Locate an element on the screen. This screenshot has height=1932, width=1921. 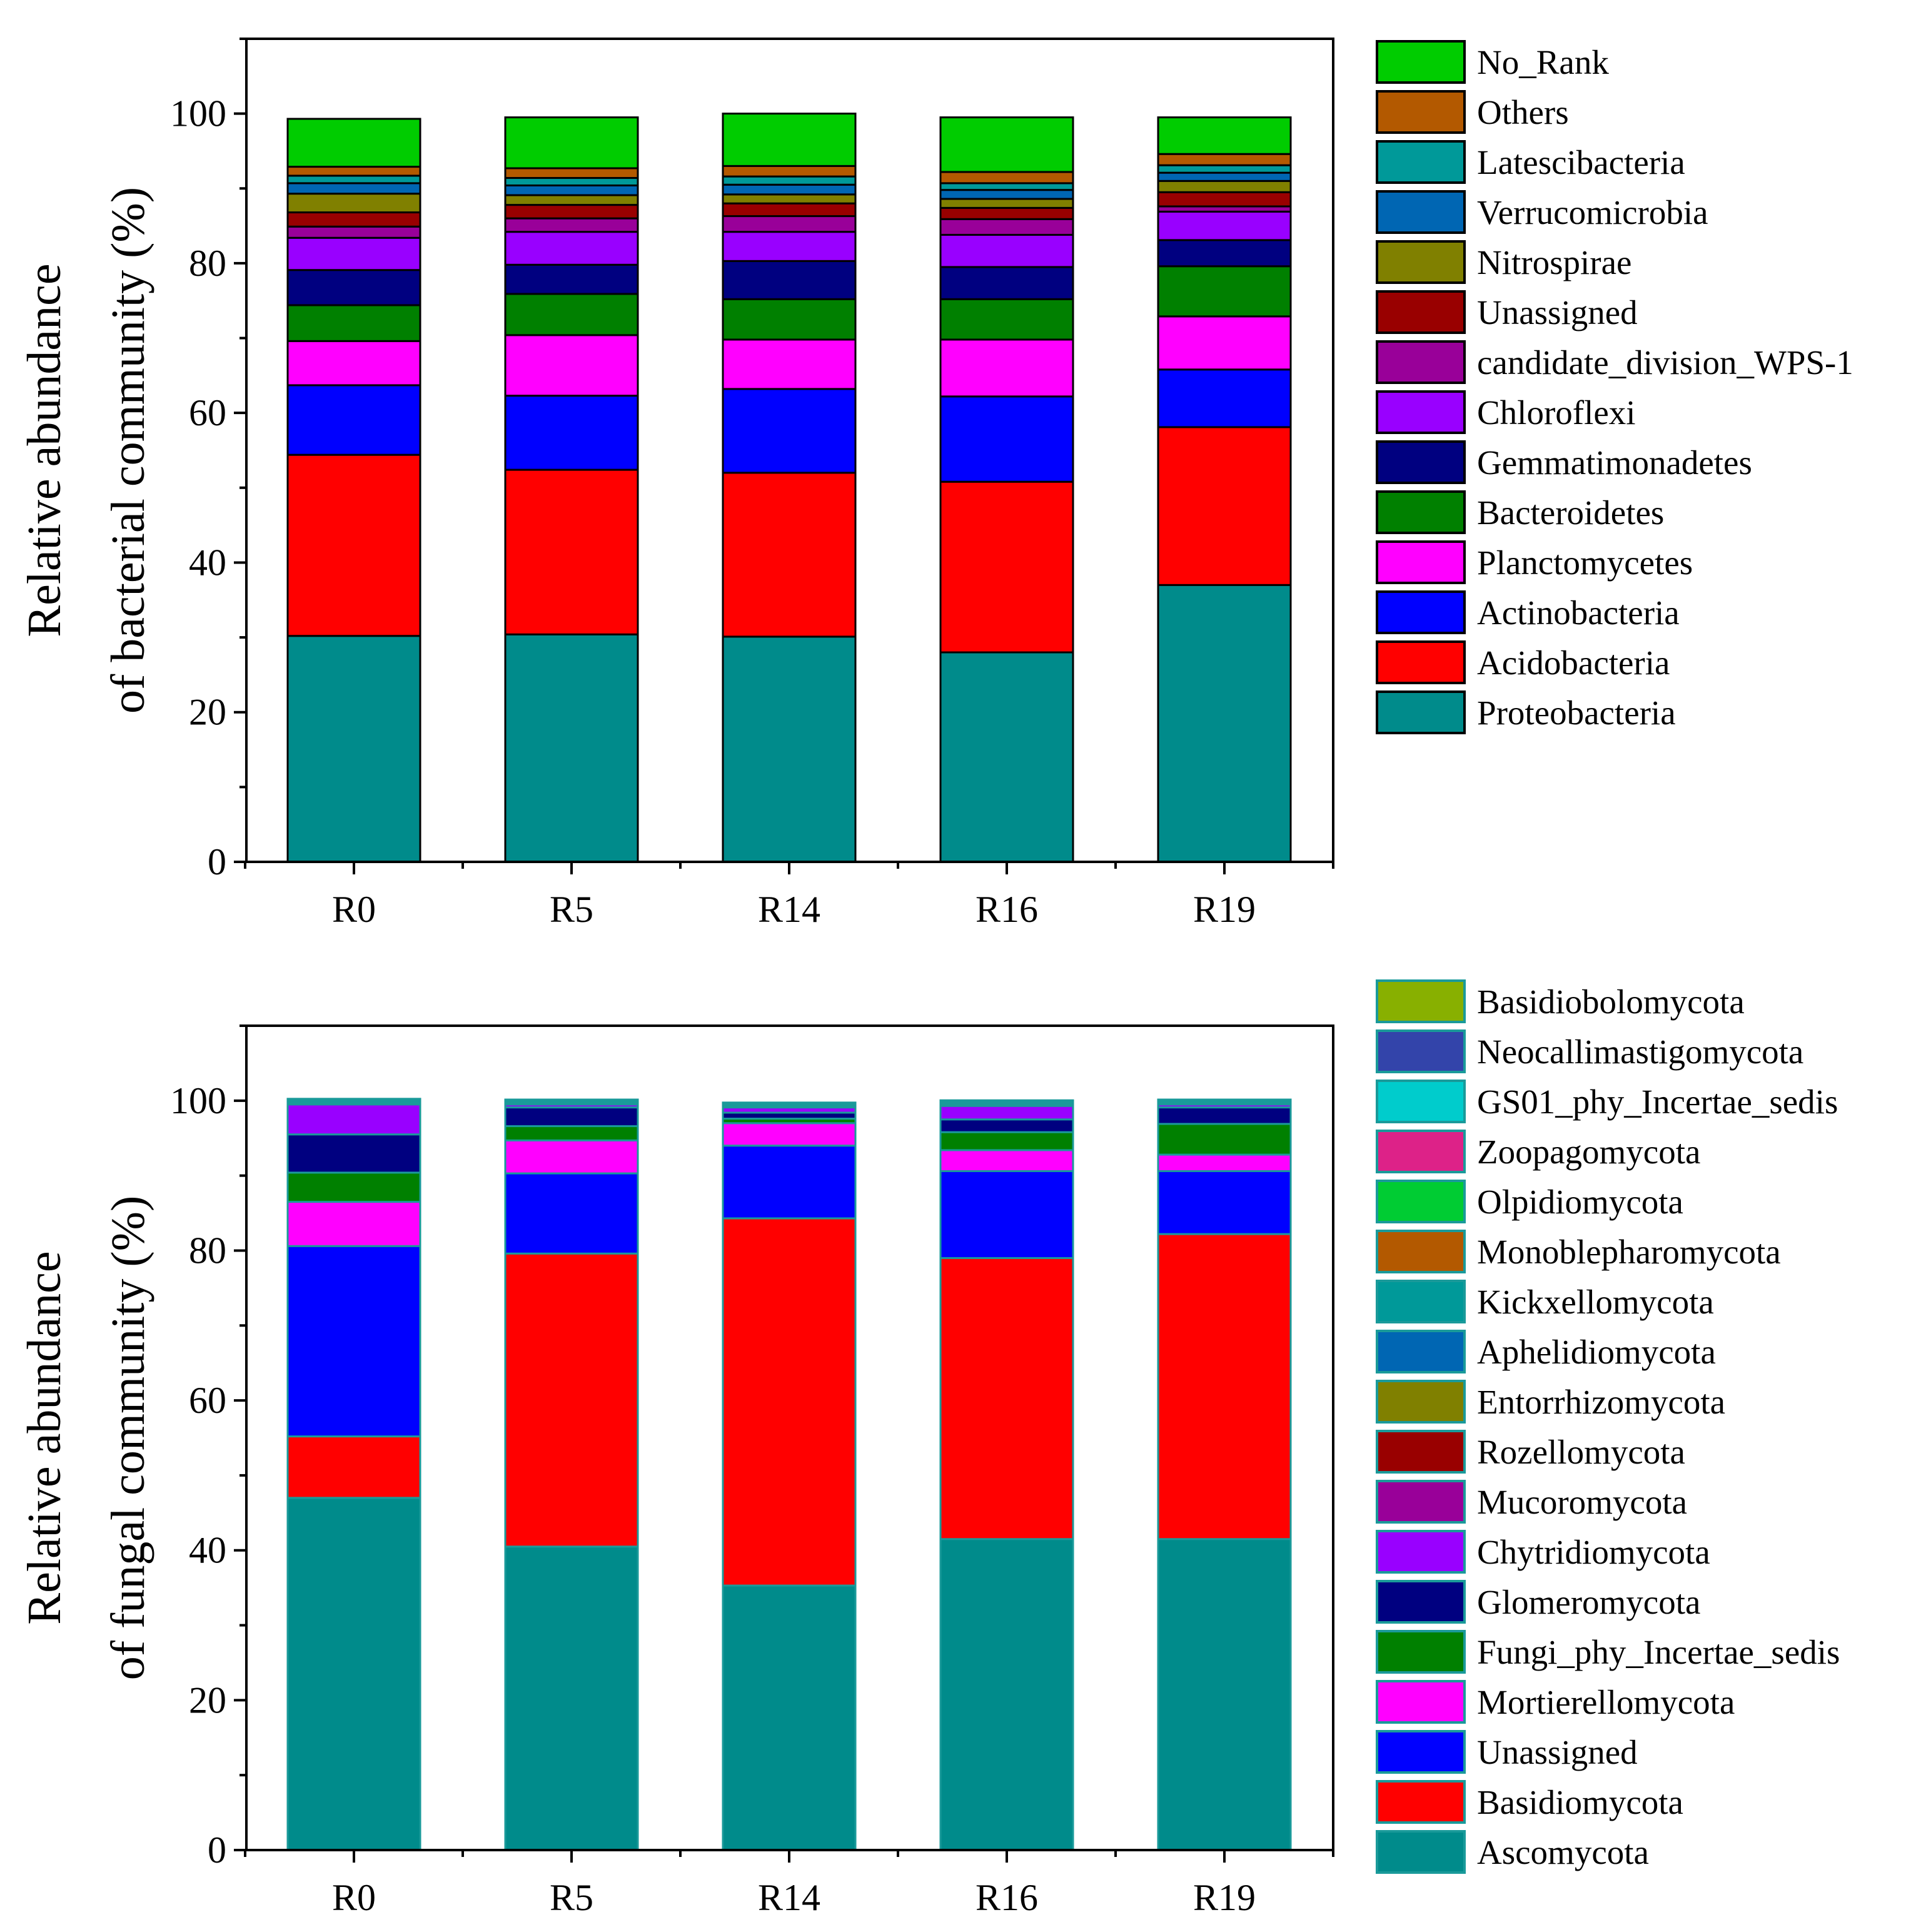
bar-segment-r5-acidobacteria is located at coordinates (571, 551).